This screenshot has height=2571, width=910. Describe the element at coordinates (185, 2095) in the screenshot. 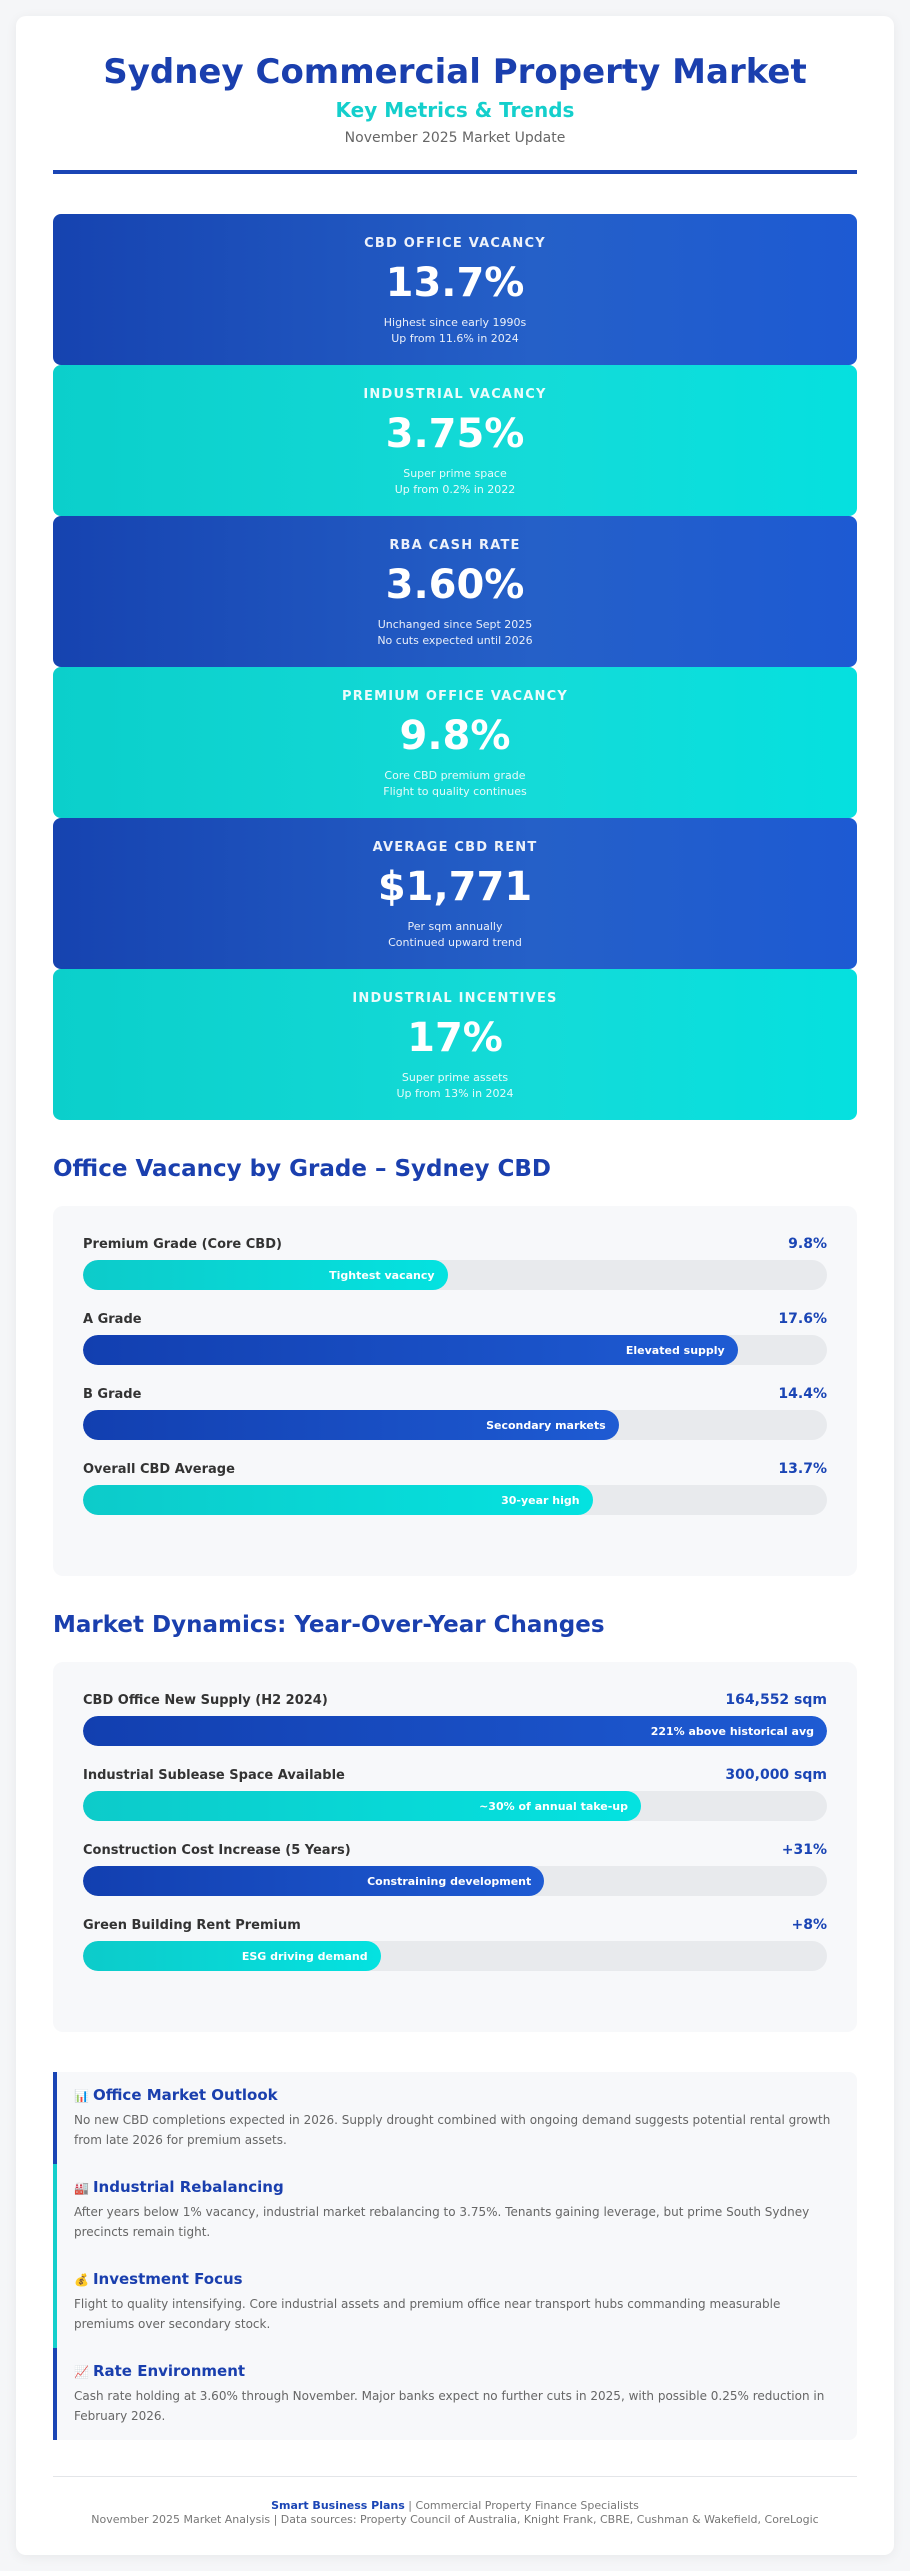

I see `insight-title: Office Market Outlook` at that location.